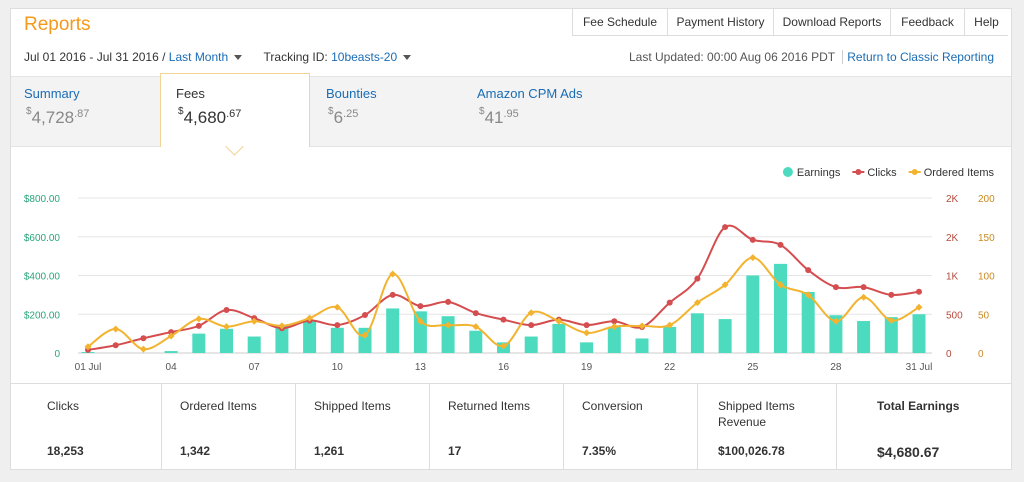 This screenshot has width=1024, height=482. I want to click on legend-label: Earnings, so click(819, 173).